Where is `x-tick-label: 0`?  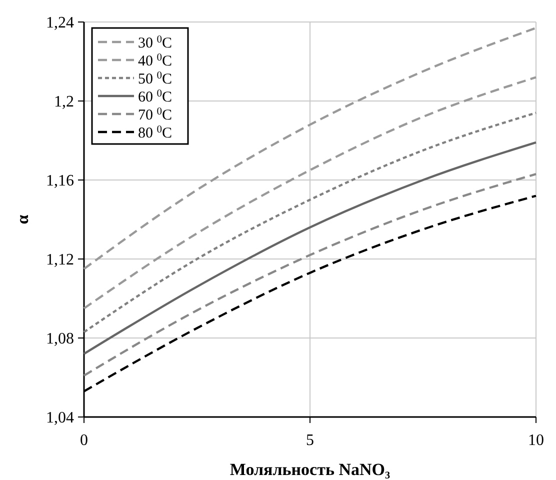 x-tick-label: 0 is located at coordinates (84, 440).